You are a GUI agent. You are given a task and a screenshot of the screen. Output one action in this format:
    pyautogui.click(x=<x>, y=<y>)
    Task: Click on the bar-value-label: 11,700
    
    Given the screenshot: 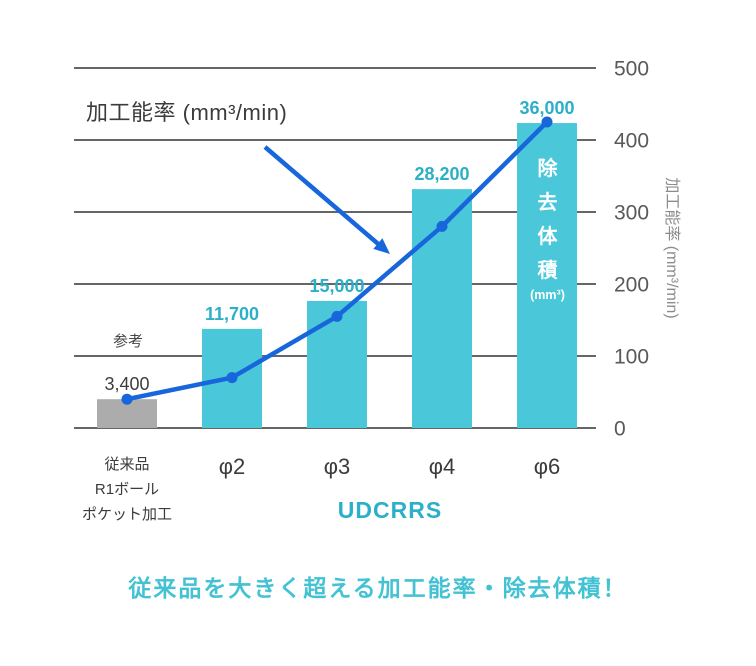 What is the action you would take?
    pyautogui.click(x=232, y=314)
    